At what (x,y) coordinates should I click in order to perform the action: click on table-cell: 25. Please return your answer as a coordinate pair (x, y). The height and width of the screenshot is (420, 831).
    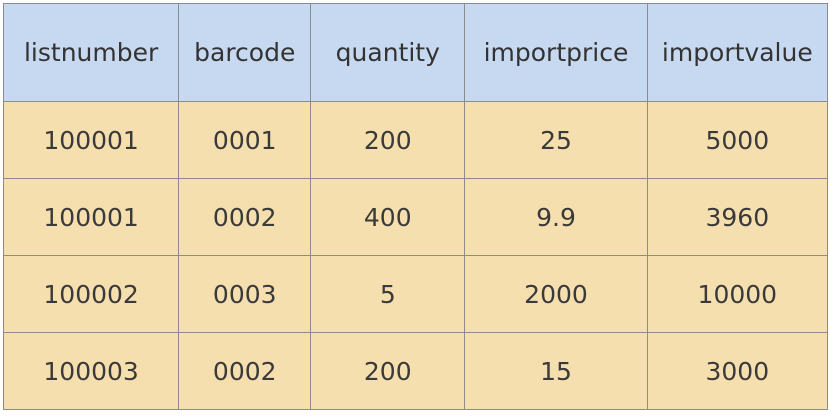
    Looking at the image, I should click on (556, 140).